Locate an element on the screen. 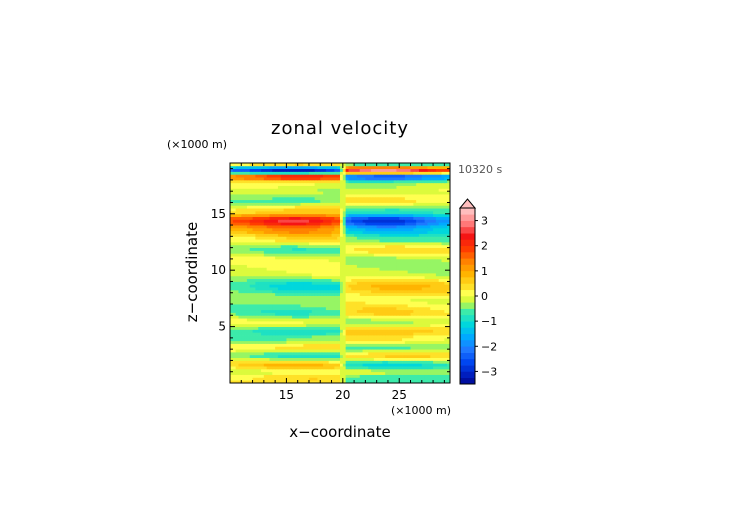 The height and width of the screenshot is (532, 752). time-label: 10320 s is located at coordinates (480, 169).